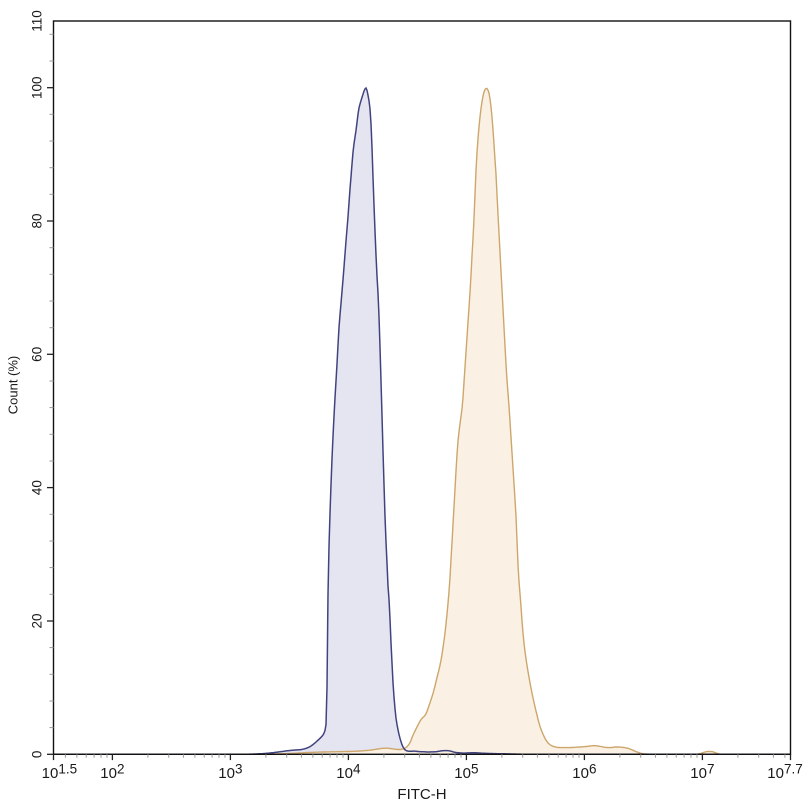 Image resolution: width=804 pixels, height=812 pixels. Describe the element at coordinates (37, 755) in the screenshot. I see `svg-text: 0` at that location.